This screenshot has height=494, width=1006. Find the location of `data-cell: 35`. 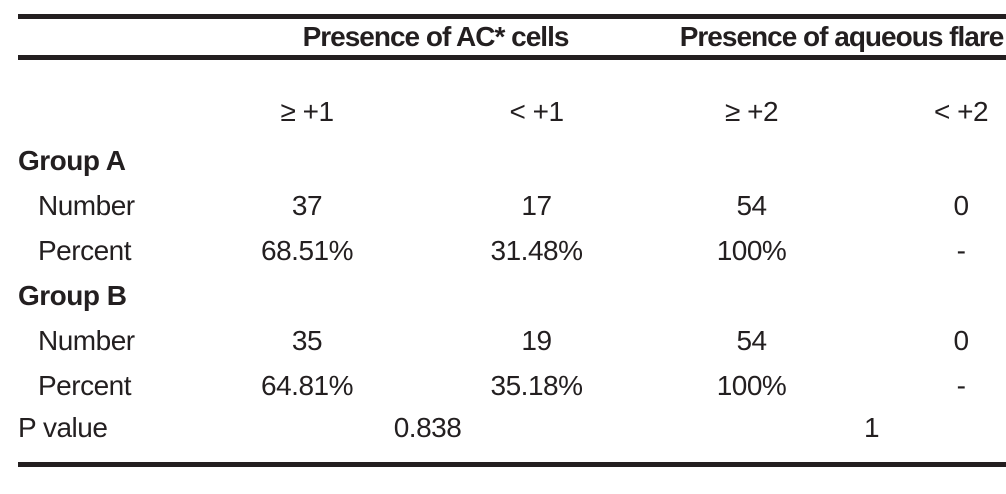

data-cell: 35 is located at coordinates (307, 340).